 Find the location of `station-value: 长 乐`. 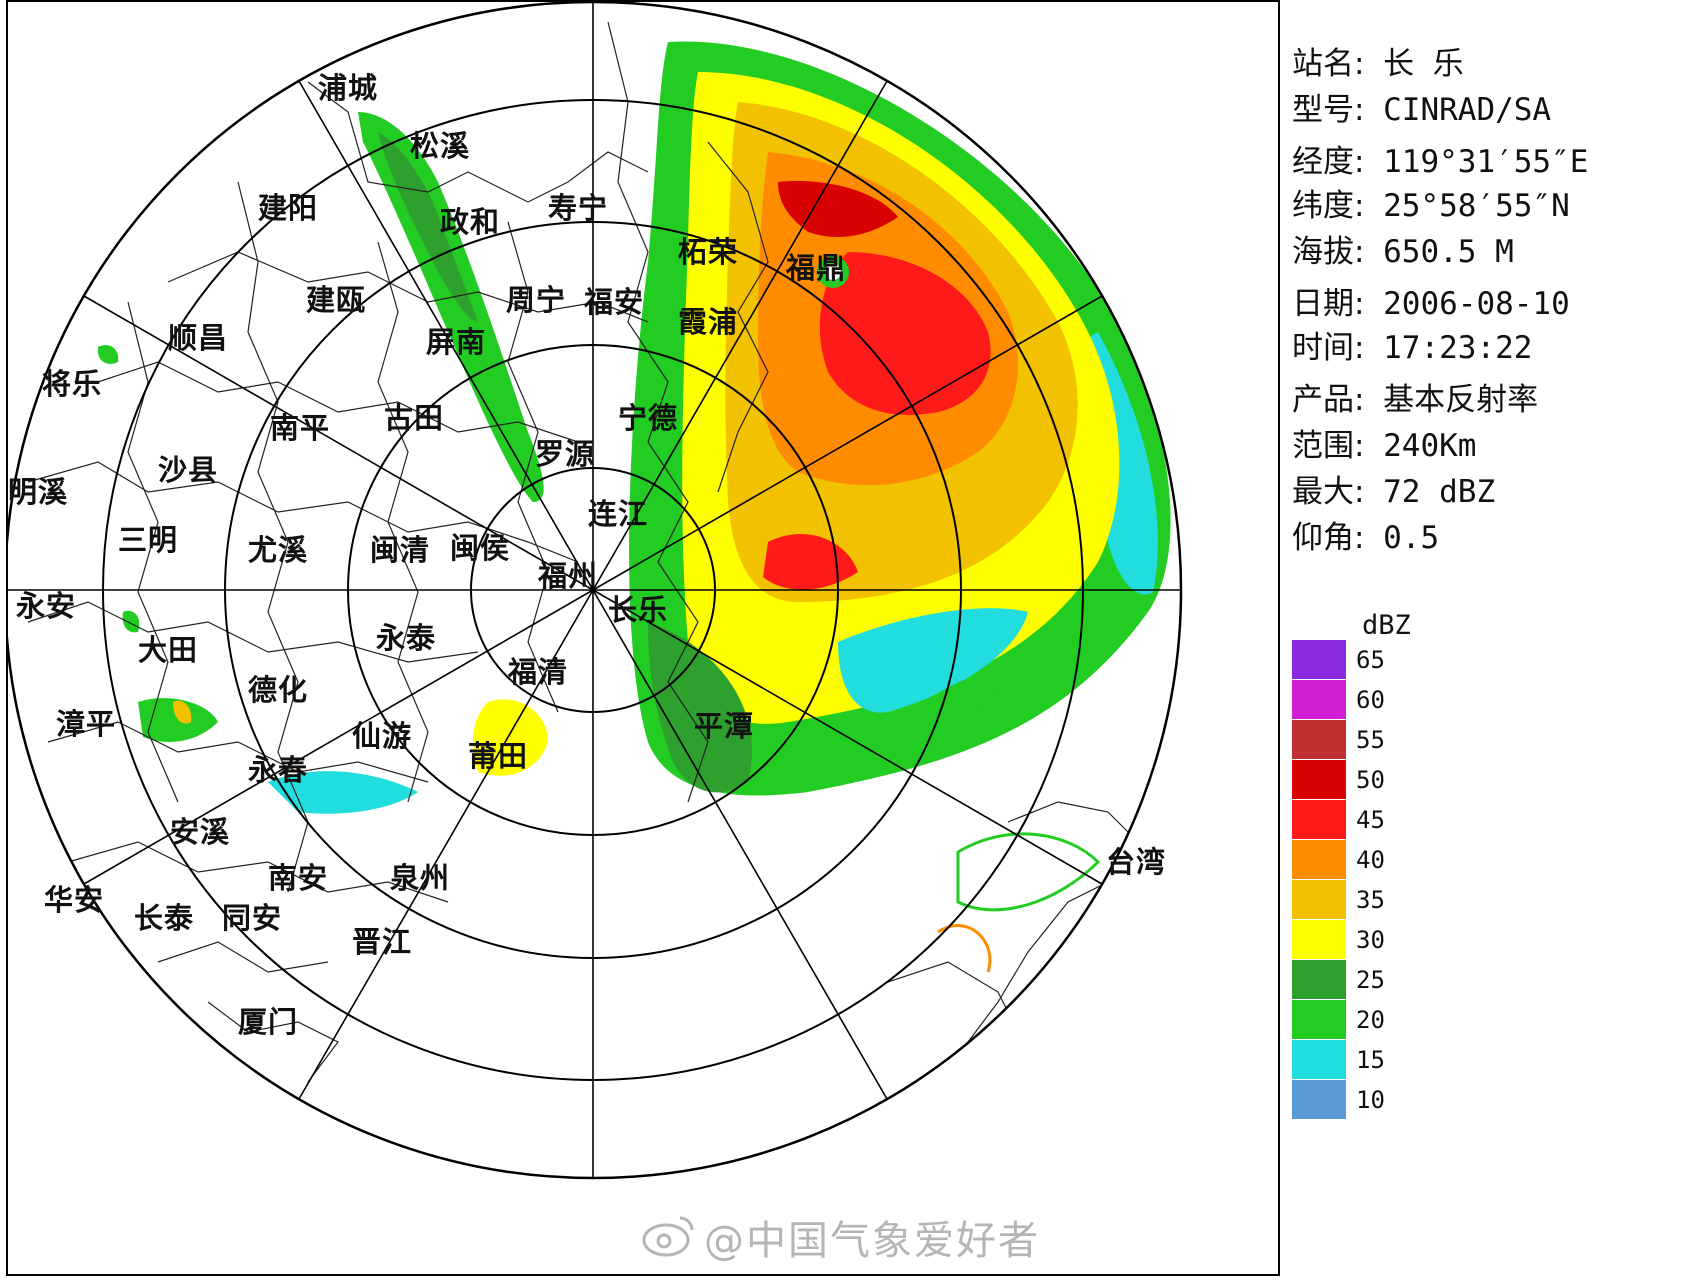

station-value: 长 乐 is located at coordinates (1423, 64).